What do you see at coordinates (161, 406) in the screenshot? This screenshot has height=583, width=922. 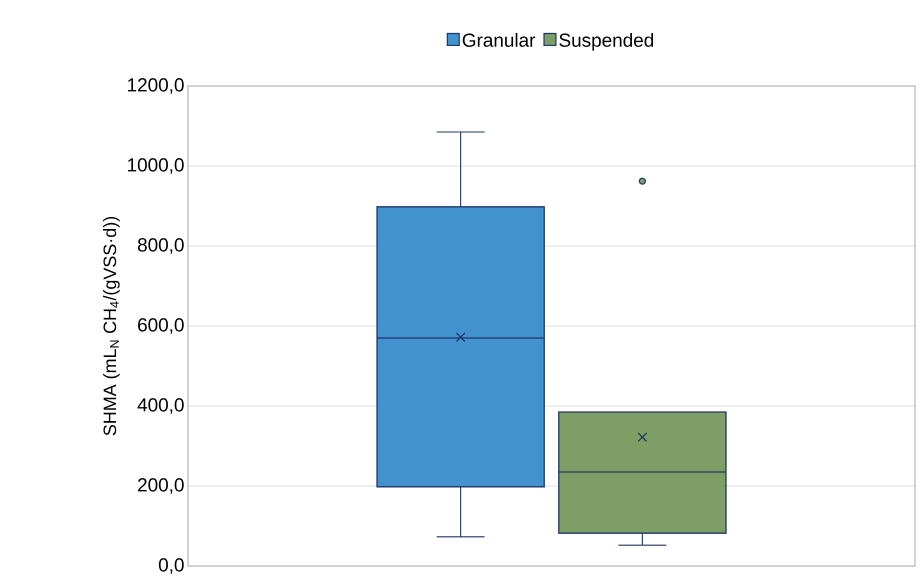 I see `y-tick-label: 400,0` at bounding box center [161, 406].